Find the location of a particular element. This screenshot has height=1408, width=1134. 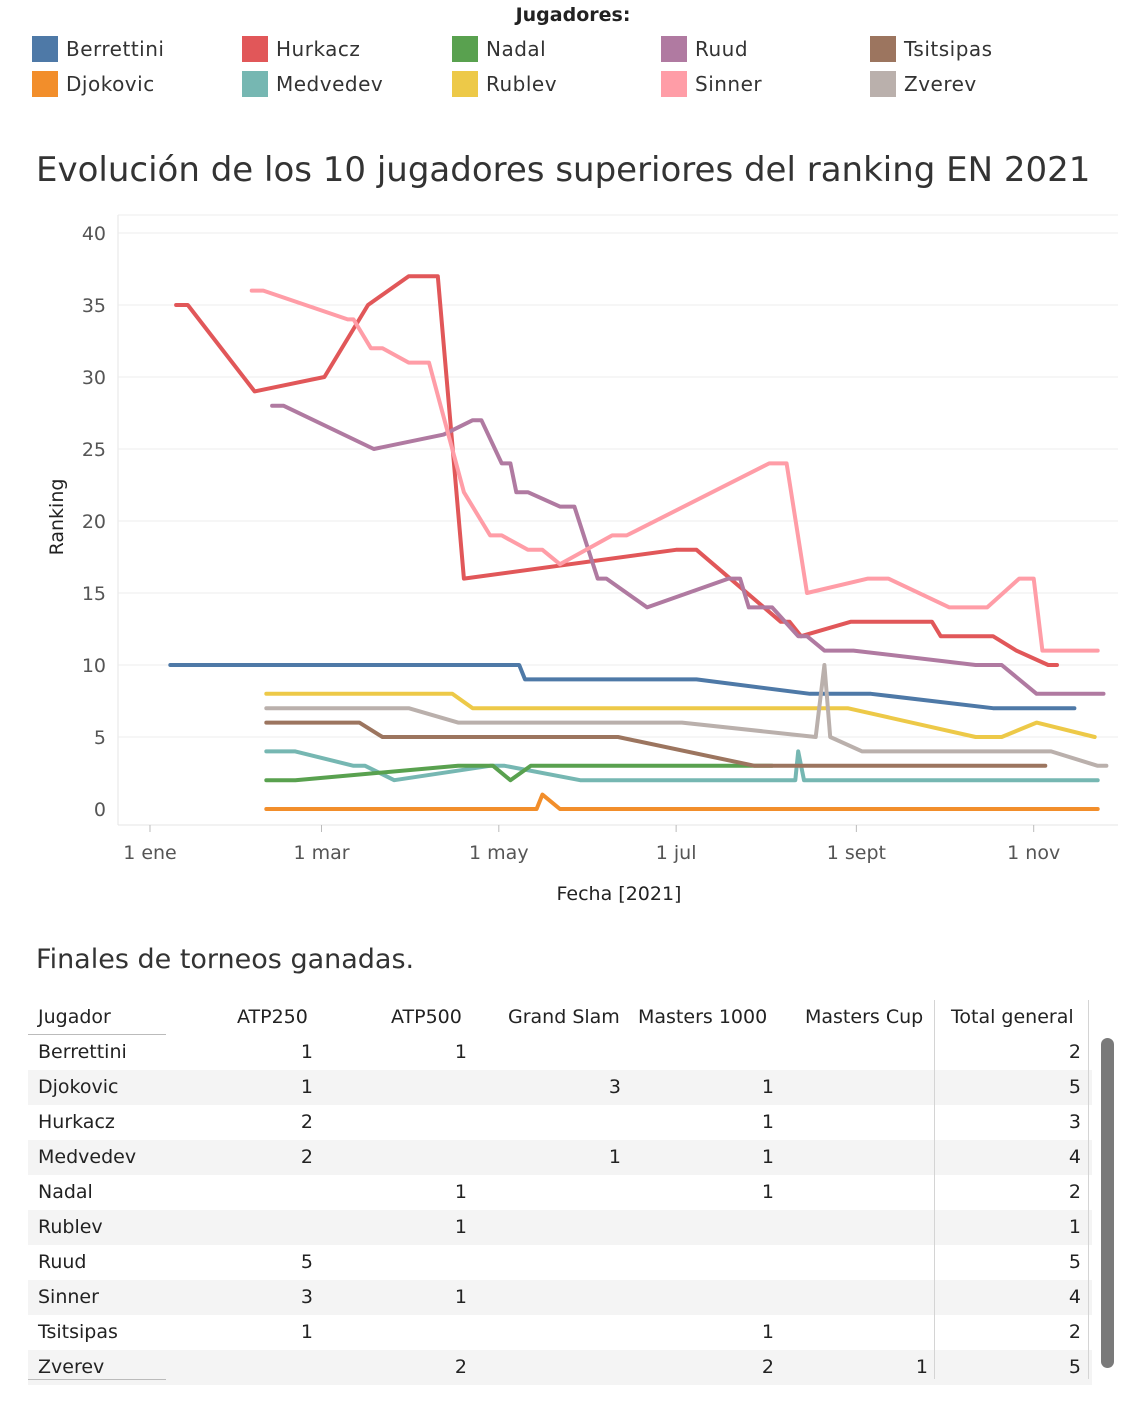

legend-item-berrettini: Berrettini is located at coordinates (98, 49).